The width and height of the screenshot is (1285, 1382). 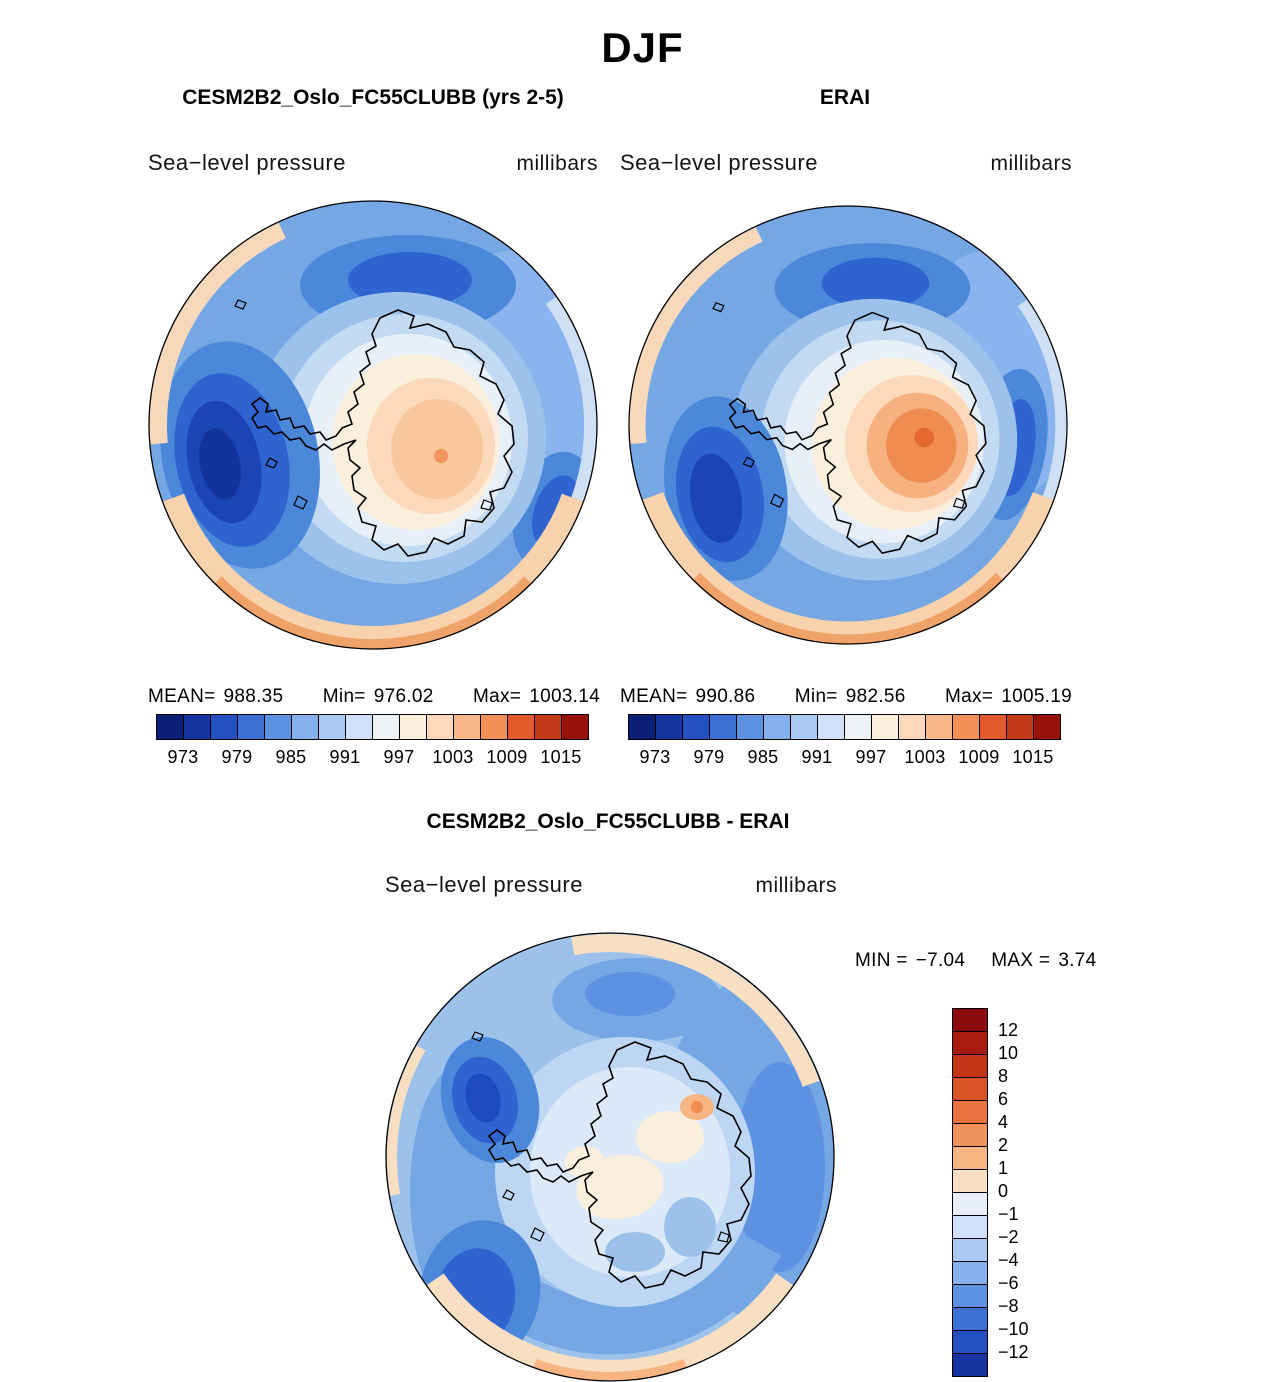 I want to click on stat-label: Min=, so click(x=344, y=696).